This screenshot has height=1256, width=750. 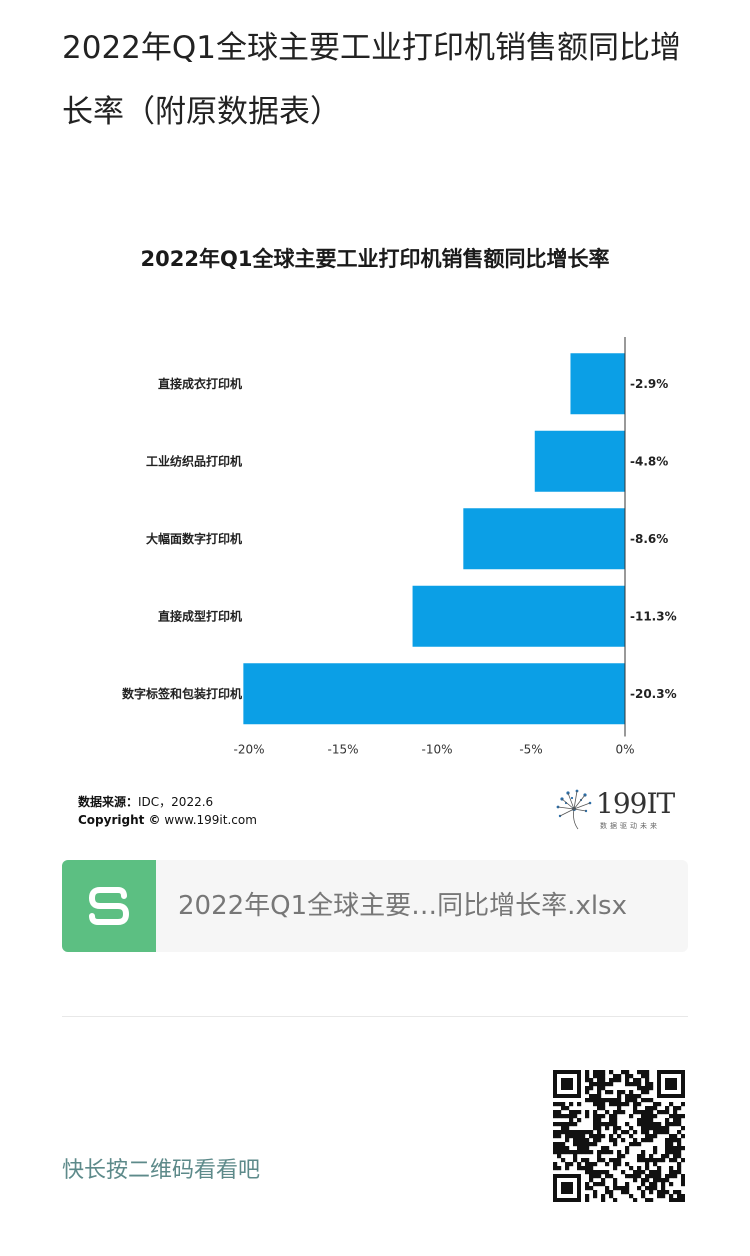 What do you see at coordinates (200, 615) in the screenshot?
I see `category-label: 直接成型打印机` at bounding box center [200, 615].